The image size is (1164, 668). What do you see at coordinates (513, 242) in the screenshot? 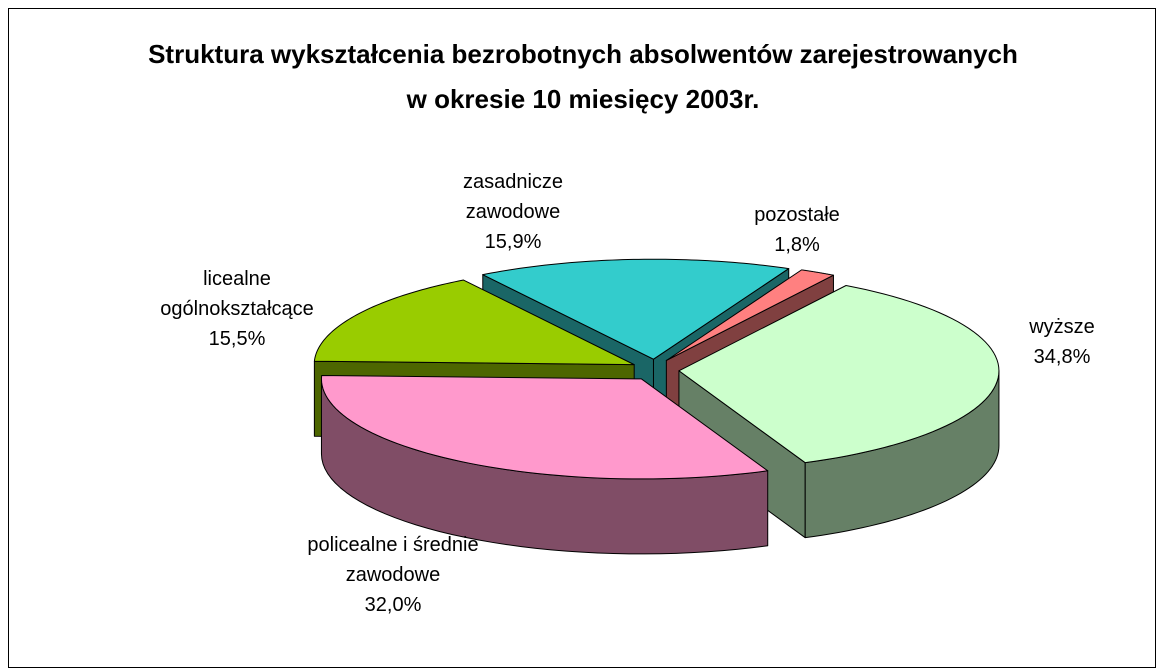
I see `value-label: 15,9%` at bounding box center [513, 242].